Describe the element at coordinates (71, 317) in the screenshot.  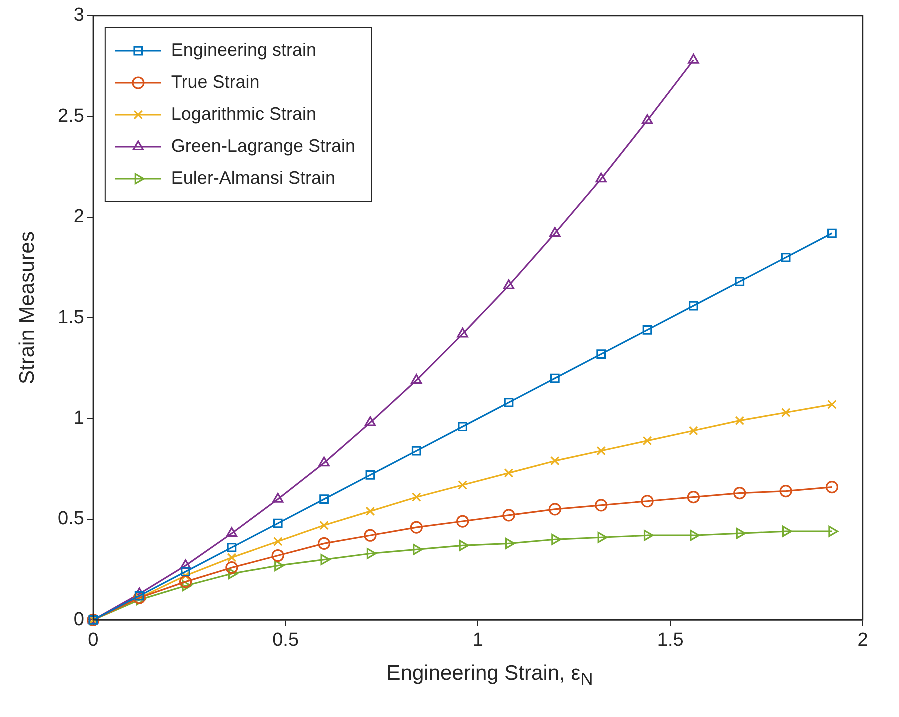
I see `y-tick-label: 1.5` at that location.